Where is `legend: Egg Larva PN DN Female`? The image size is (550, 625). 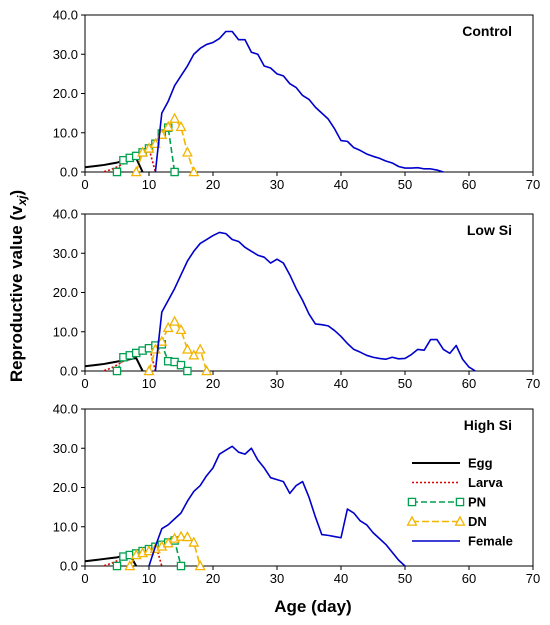 legend: Egg Larva PN DN Female is located at coordinates (459, 502).